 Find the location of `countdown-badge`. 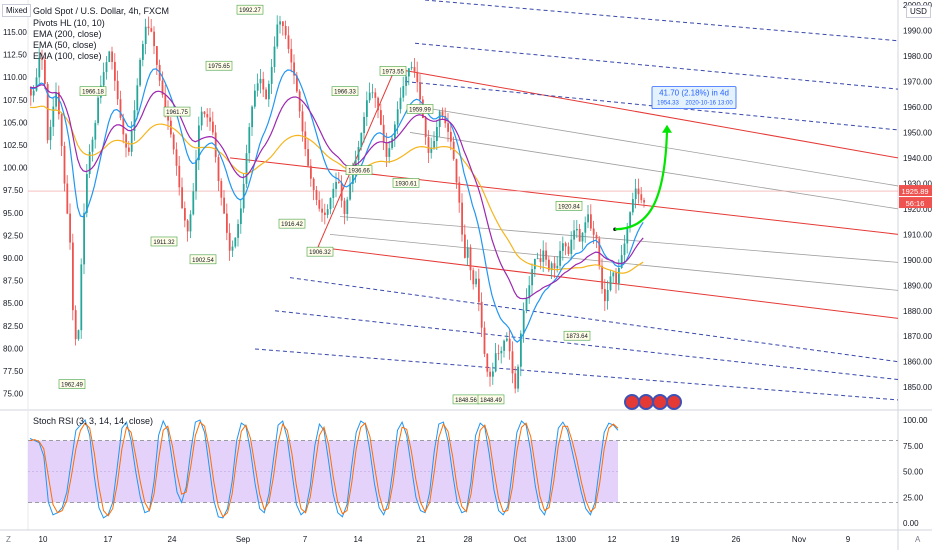

countdown-badge is located at coordinates (915, 203).